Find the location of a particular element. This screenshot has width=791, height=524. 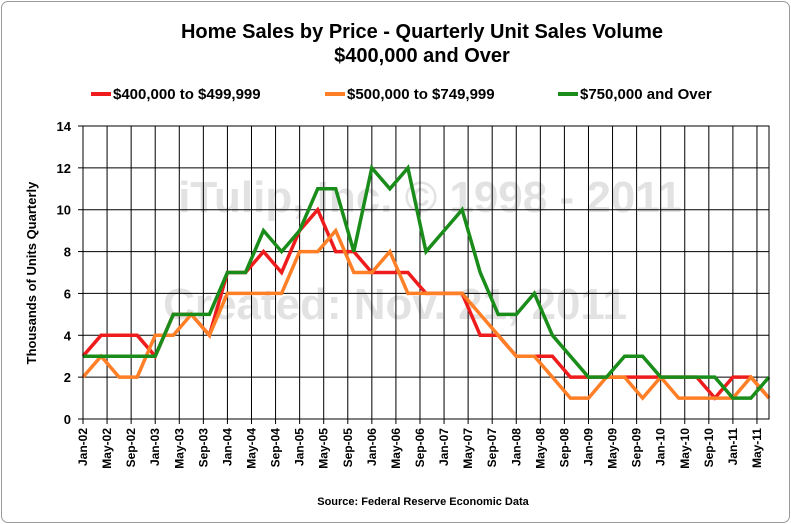

x-tick-label: Jan-09 is located at coordinates (588, 447).